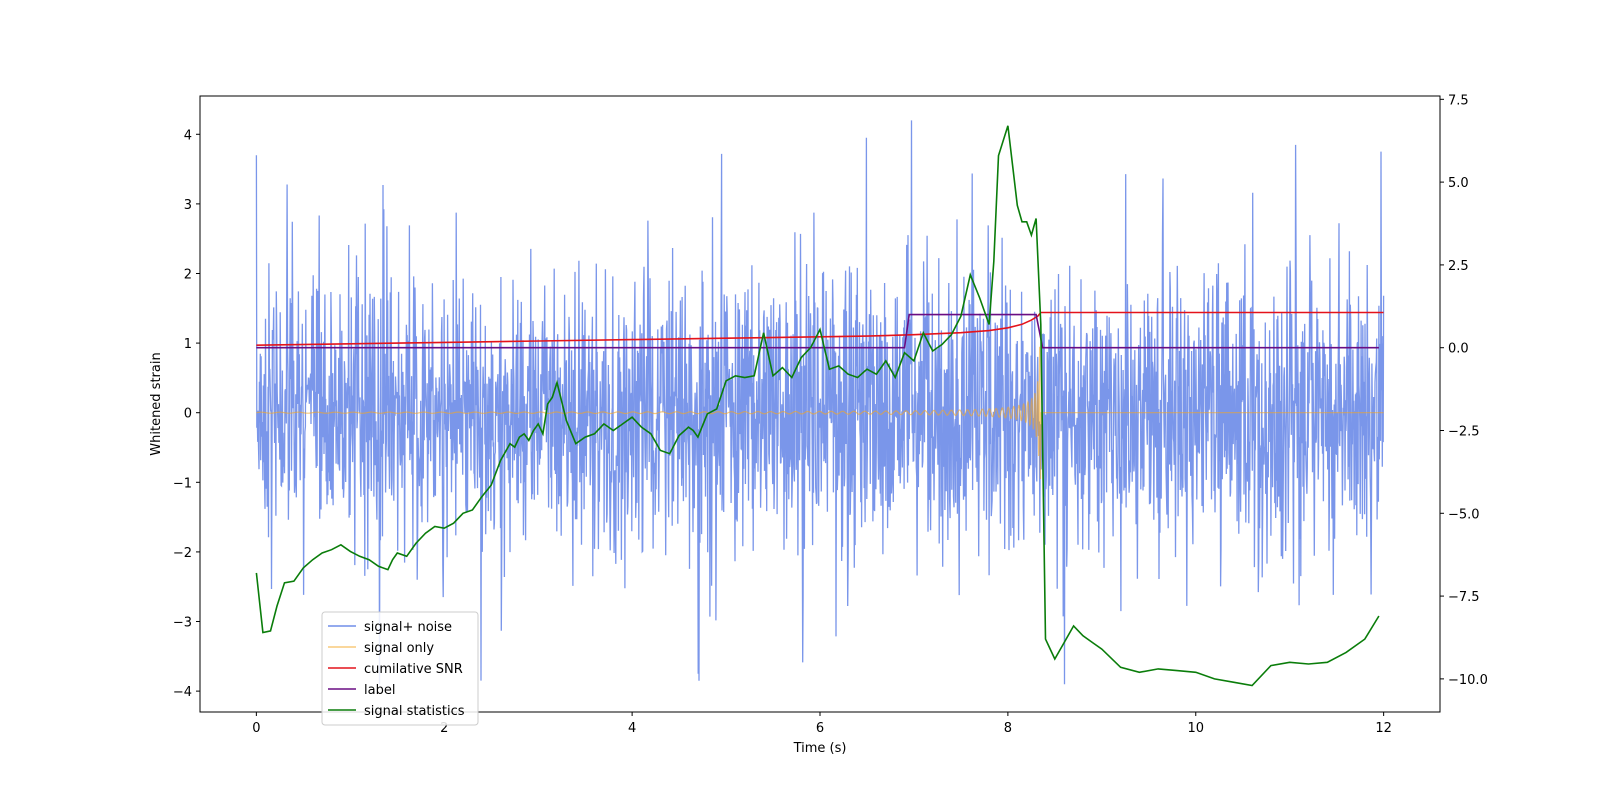 The image size is (1600, 800). What do you see at coordinates (182, 692) in the screenshot?
I see `y-tick-label: −4` at bounding box center [182, 692].